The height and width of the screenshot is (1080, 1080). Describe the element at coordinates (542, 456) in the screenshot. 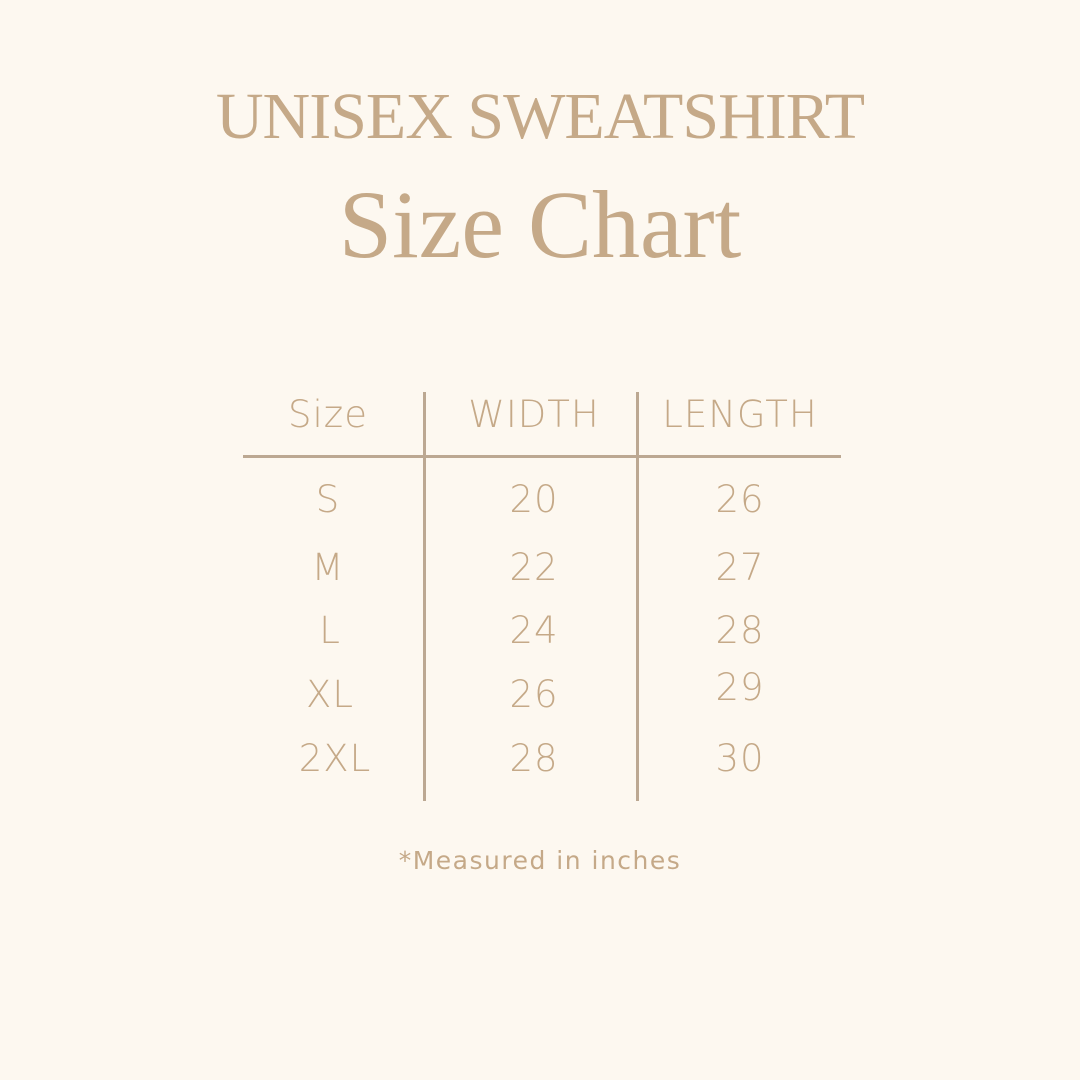

I see `header-divider` at that location.